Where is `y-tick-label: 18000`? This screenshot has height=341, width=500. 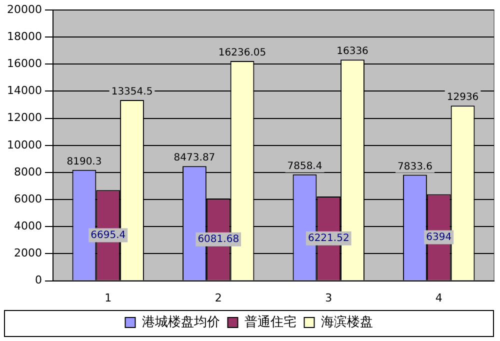 y-tick-label: 18000 is located at coordinates (24, 36).